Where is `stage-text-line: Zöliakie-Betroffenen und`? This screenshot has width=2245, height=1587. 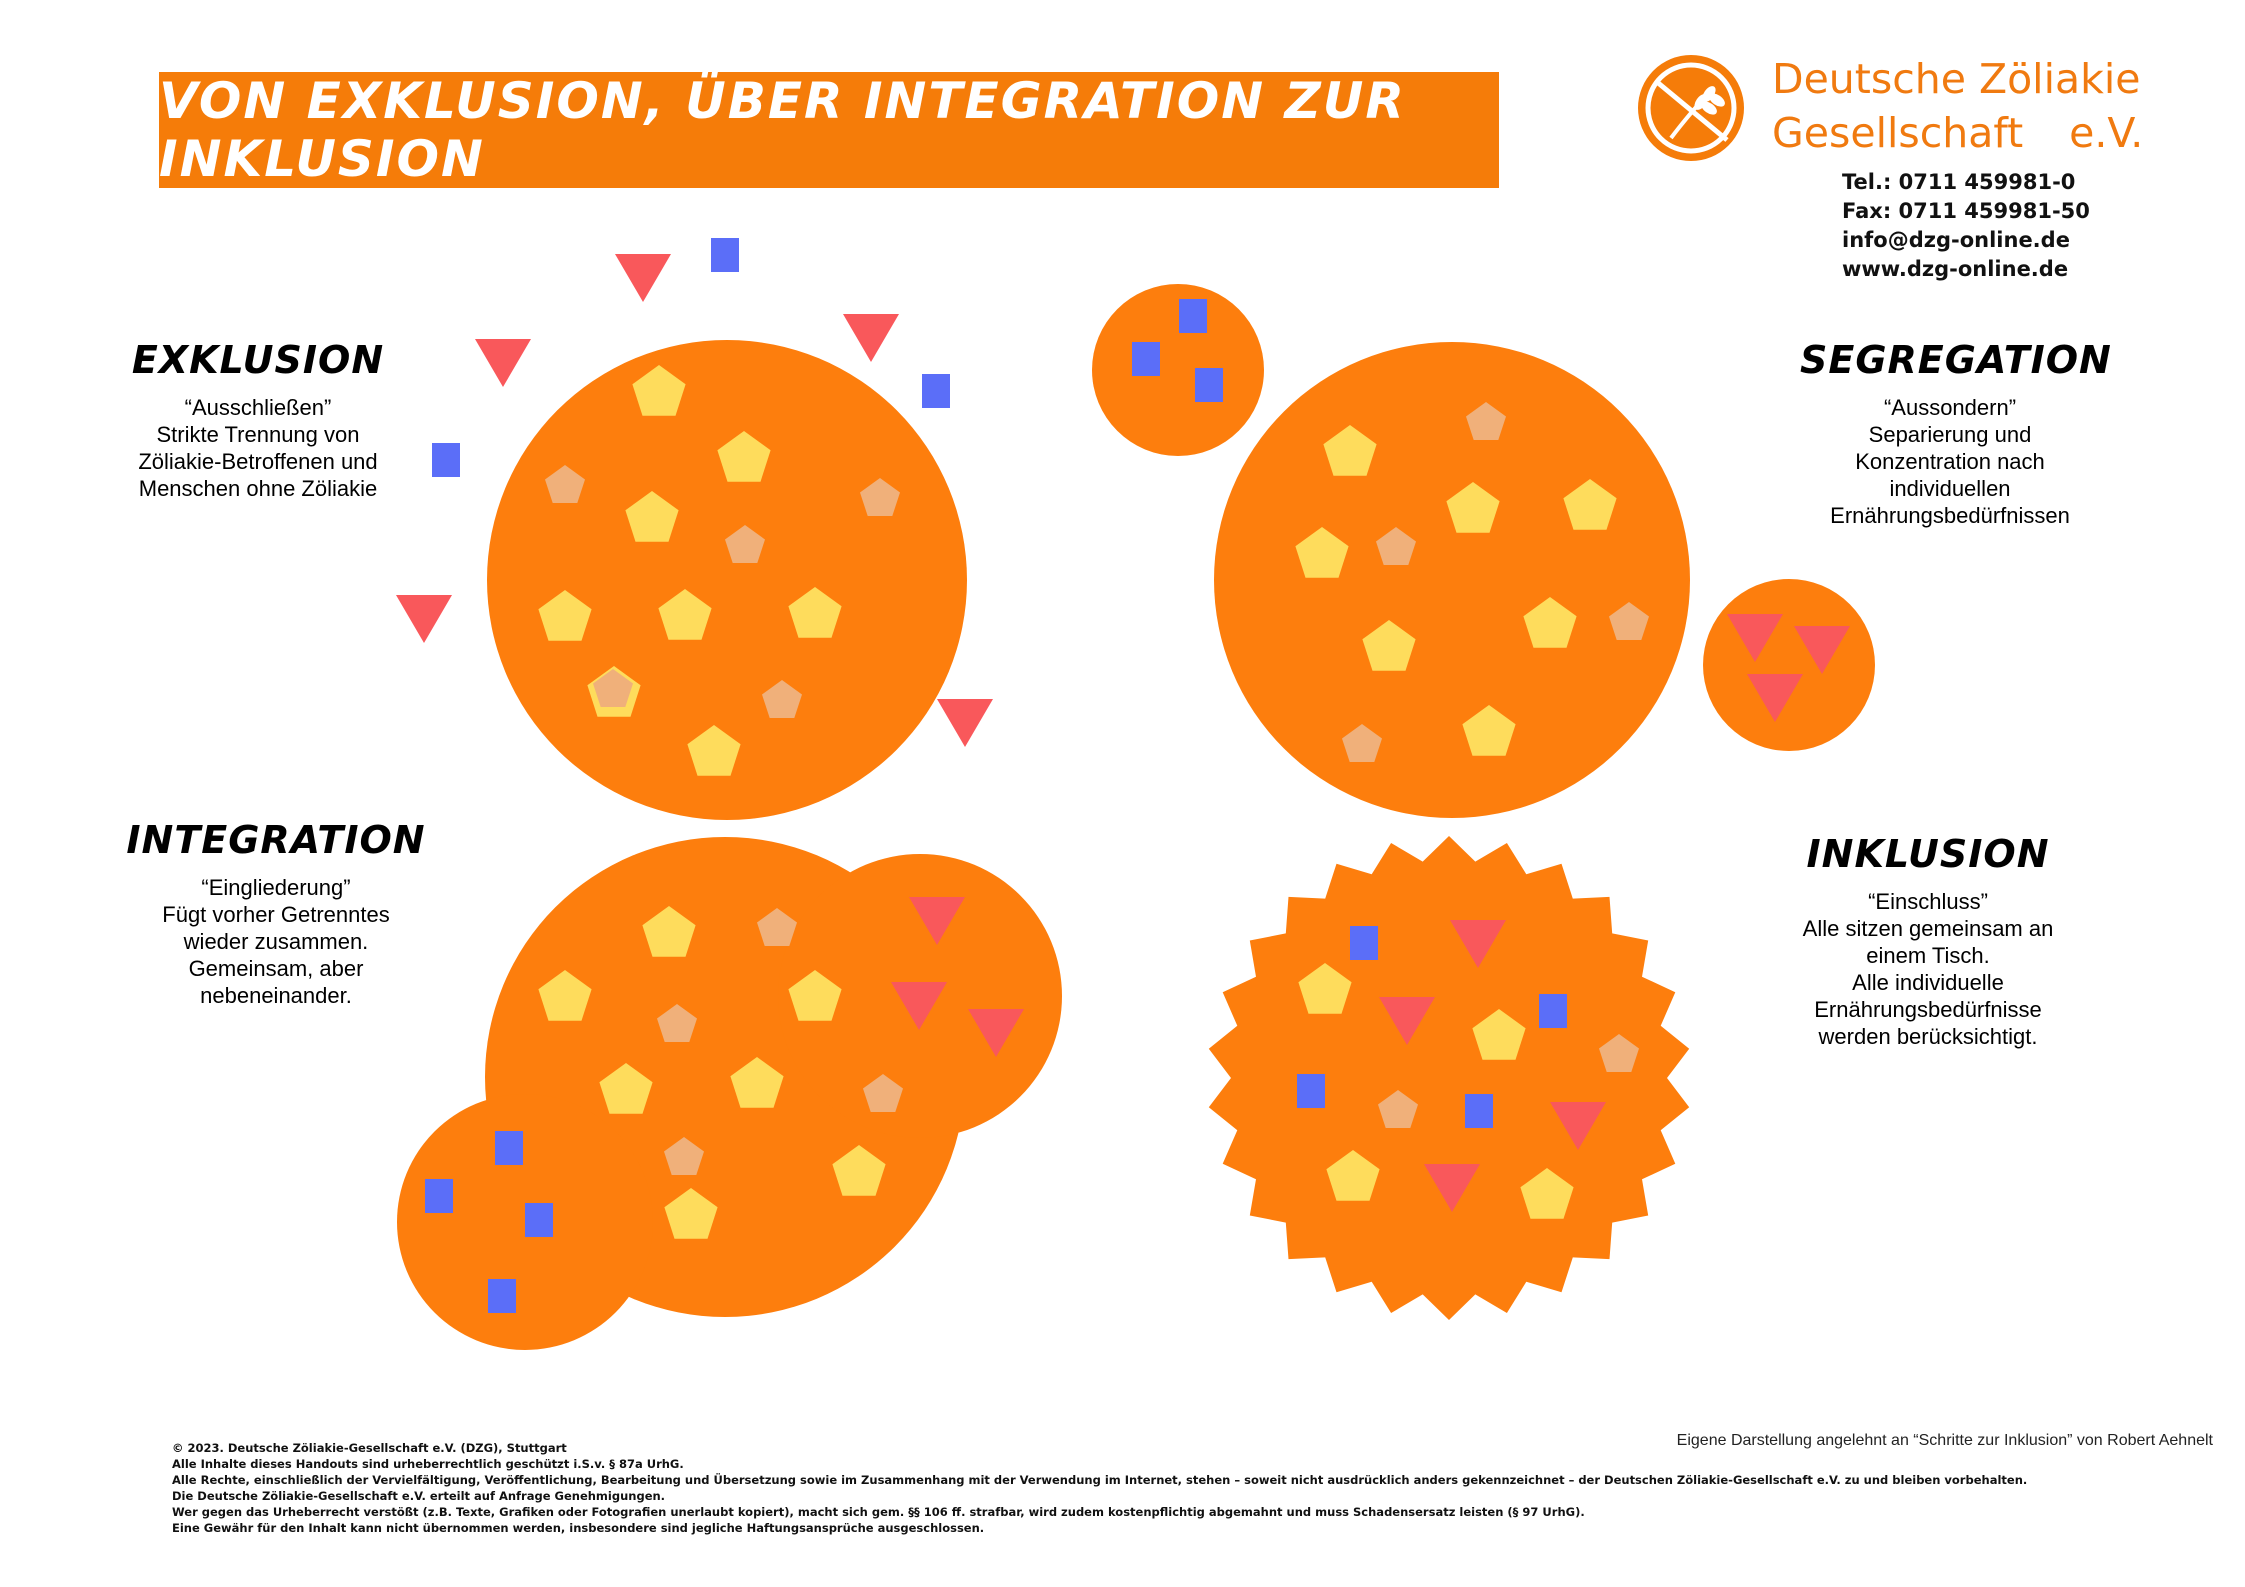 stage-text-line: Zöliakie-Betroffenen und is located at coordinates (258, 461).